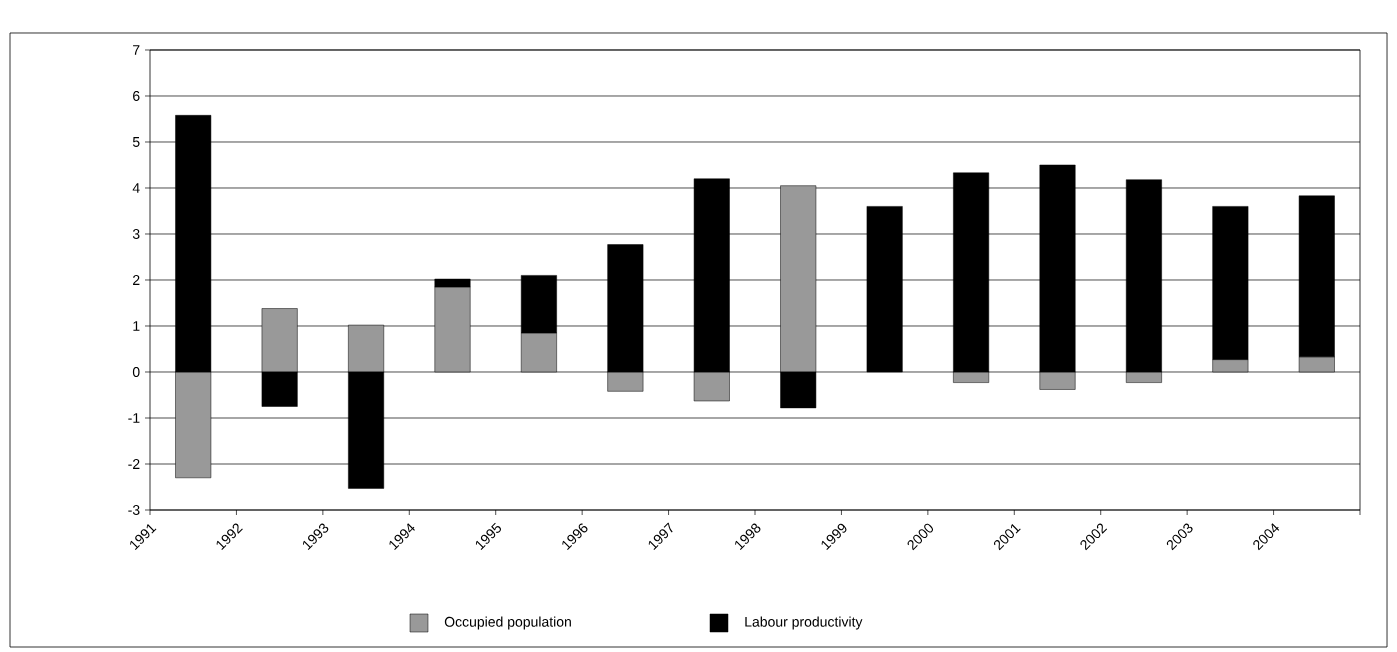 The image size is (1397, 652). I want to click on y-tick-label: -3, so click(134, 510).